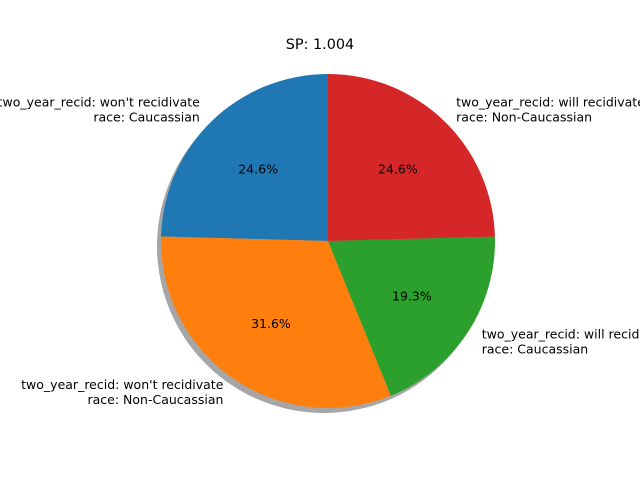 This screenshot has width=640, height=480. I want to click on pie-percent-labels: 24.6% 31.6% 19.3% 24.6%, so click(335, 246).